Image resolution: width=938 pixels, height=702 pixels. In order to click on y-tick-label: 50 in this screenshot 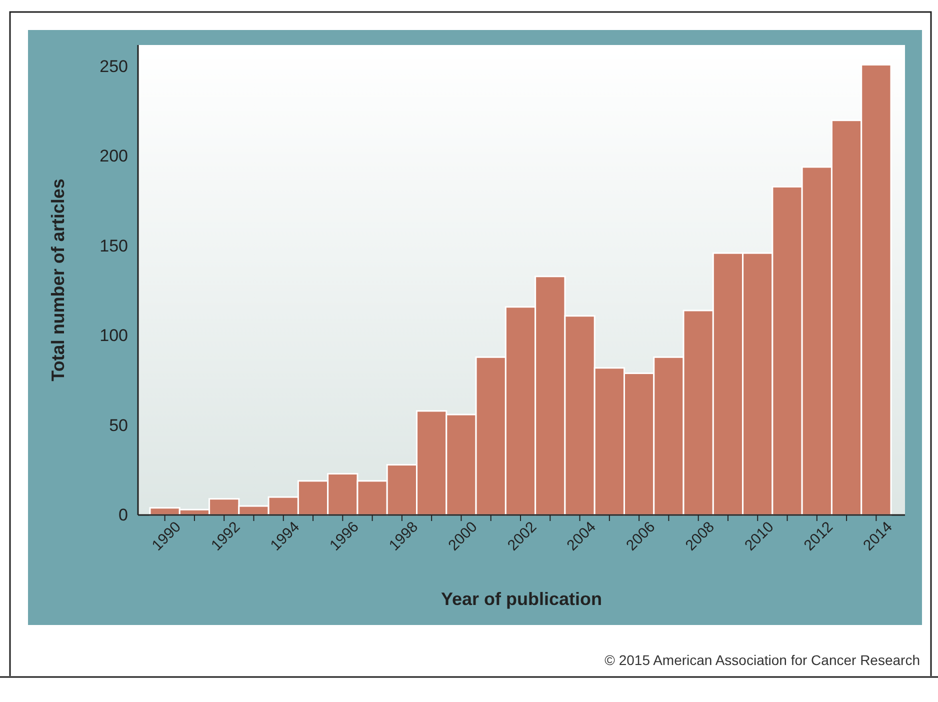, I will do `click(118, 425)`.